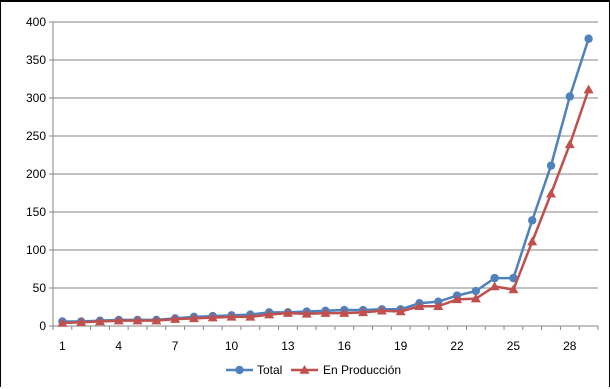 Image resolution: width=610 pixels, height=389 pixels. Describe the element at coordinates (232, 346) in the screenshot. I see `x-tick-label: 10` at that location.